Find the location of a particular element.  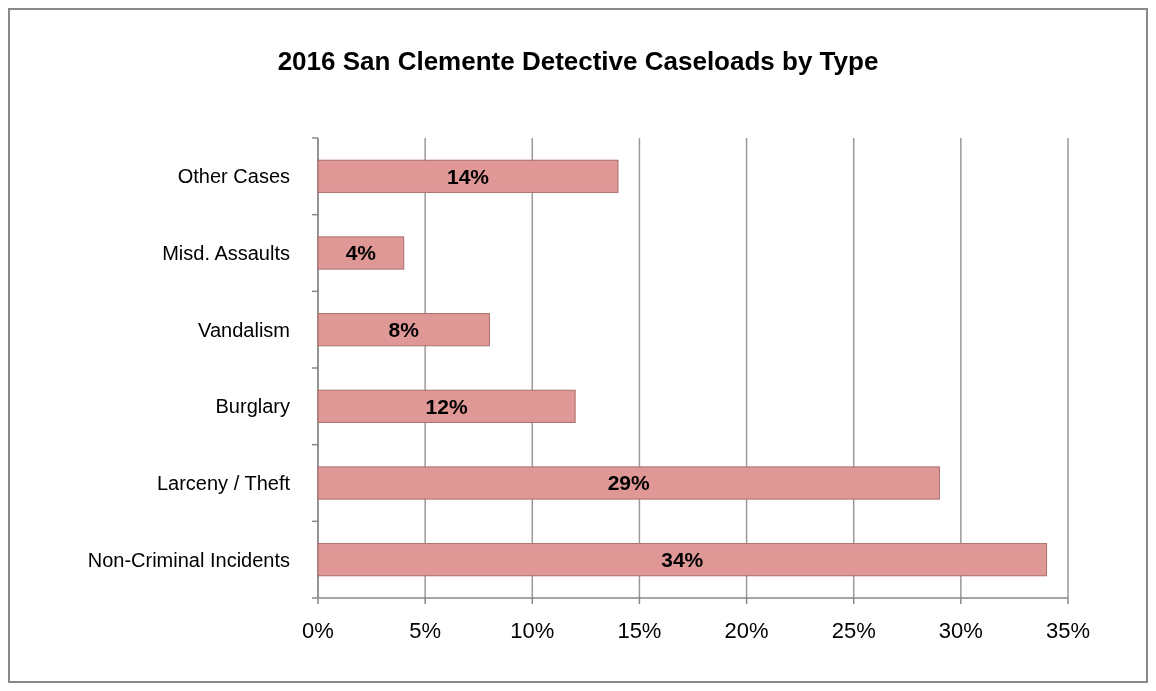

y-tick-label: Larceny / Theft is located at coordinates (223, 483).